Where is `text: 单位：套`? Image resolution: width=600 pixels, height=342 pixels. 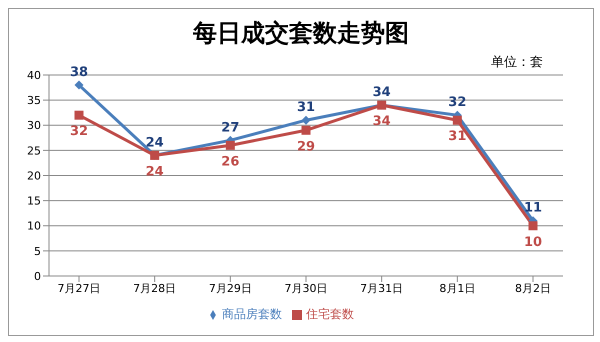
text: 单位：套 is located at coordinates (517, 62).